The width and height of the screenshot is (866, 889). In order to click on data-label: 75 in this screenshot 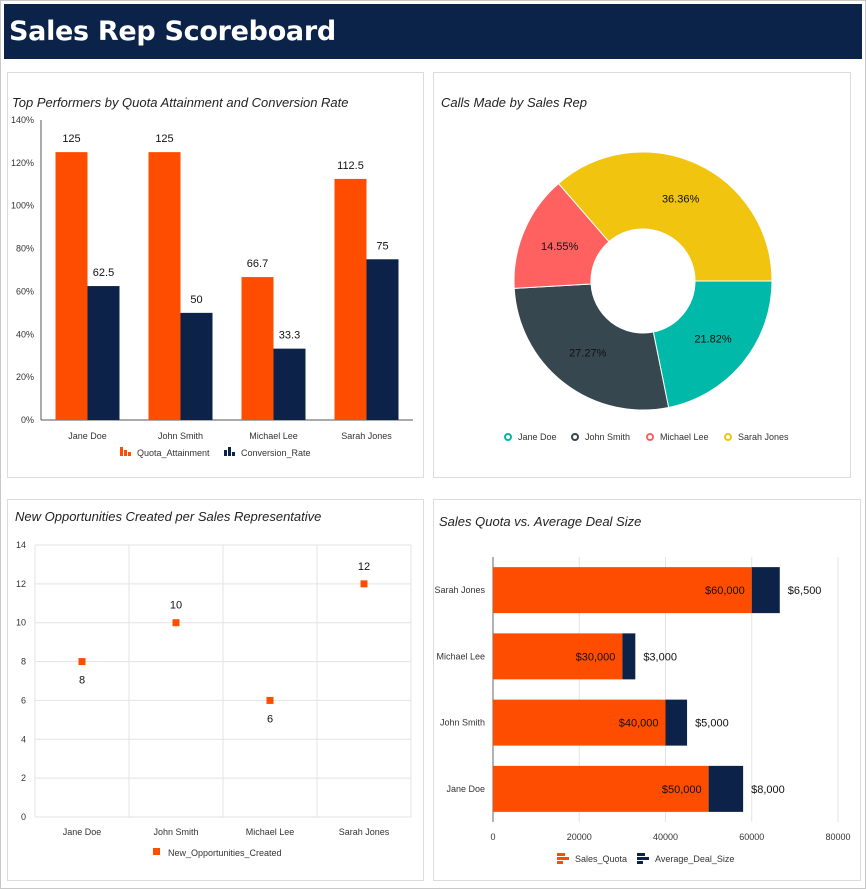, I will do `click(382, 246)`.